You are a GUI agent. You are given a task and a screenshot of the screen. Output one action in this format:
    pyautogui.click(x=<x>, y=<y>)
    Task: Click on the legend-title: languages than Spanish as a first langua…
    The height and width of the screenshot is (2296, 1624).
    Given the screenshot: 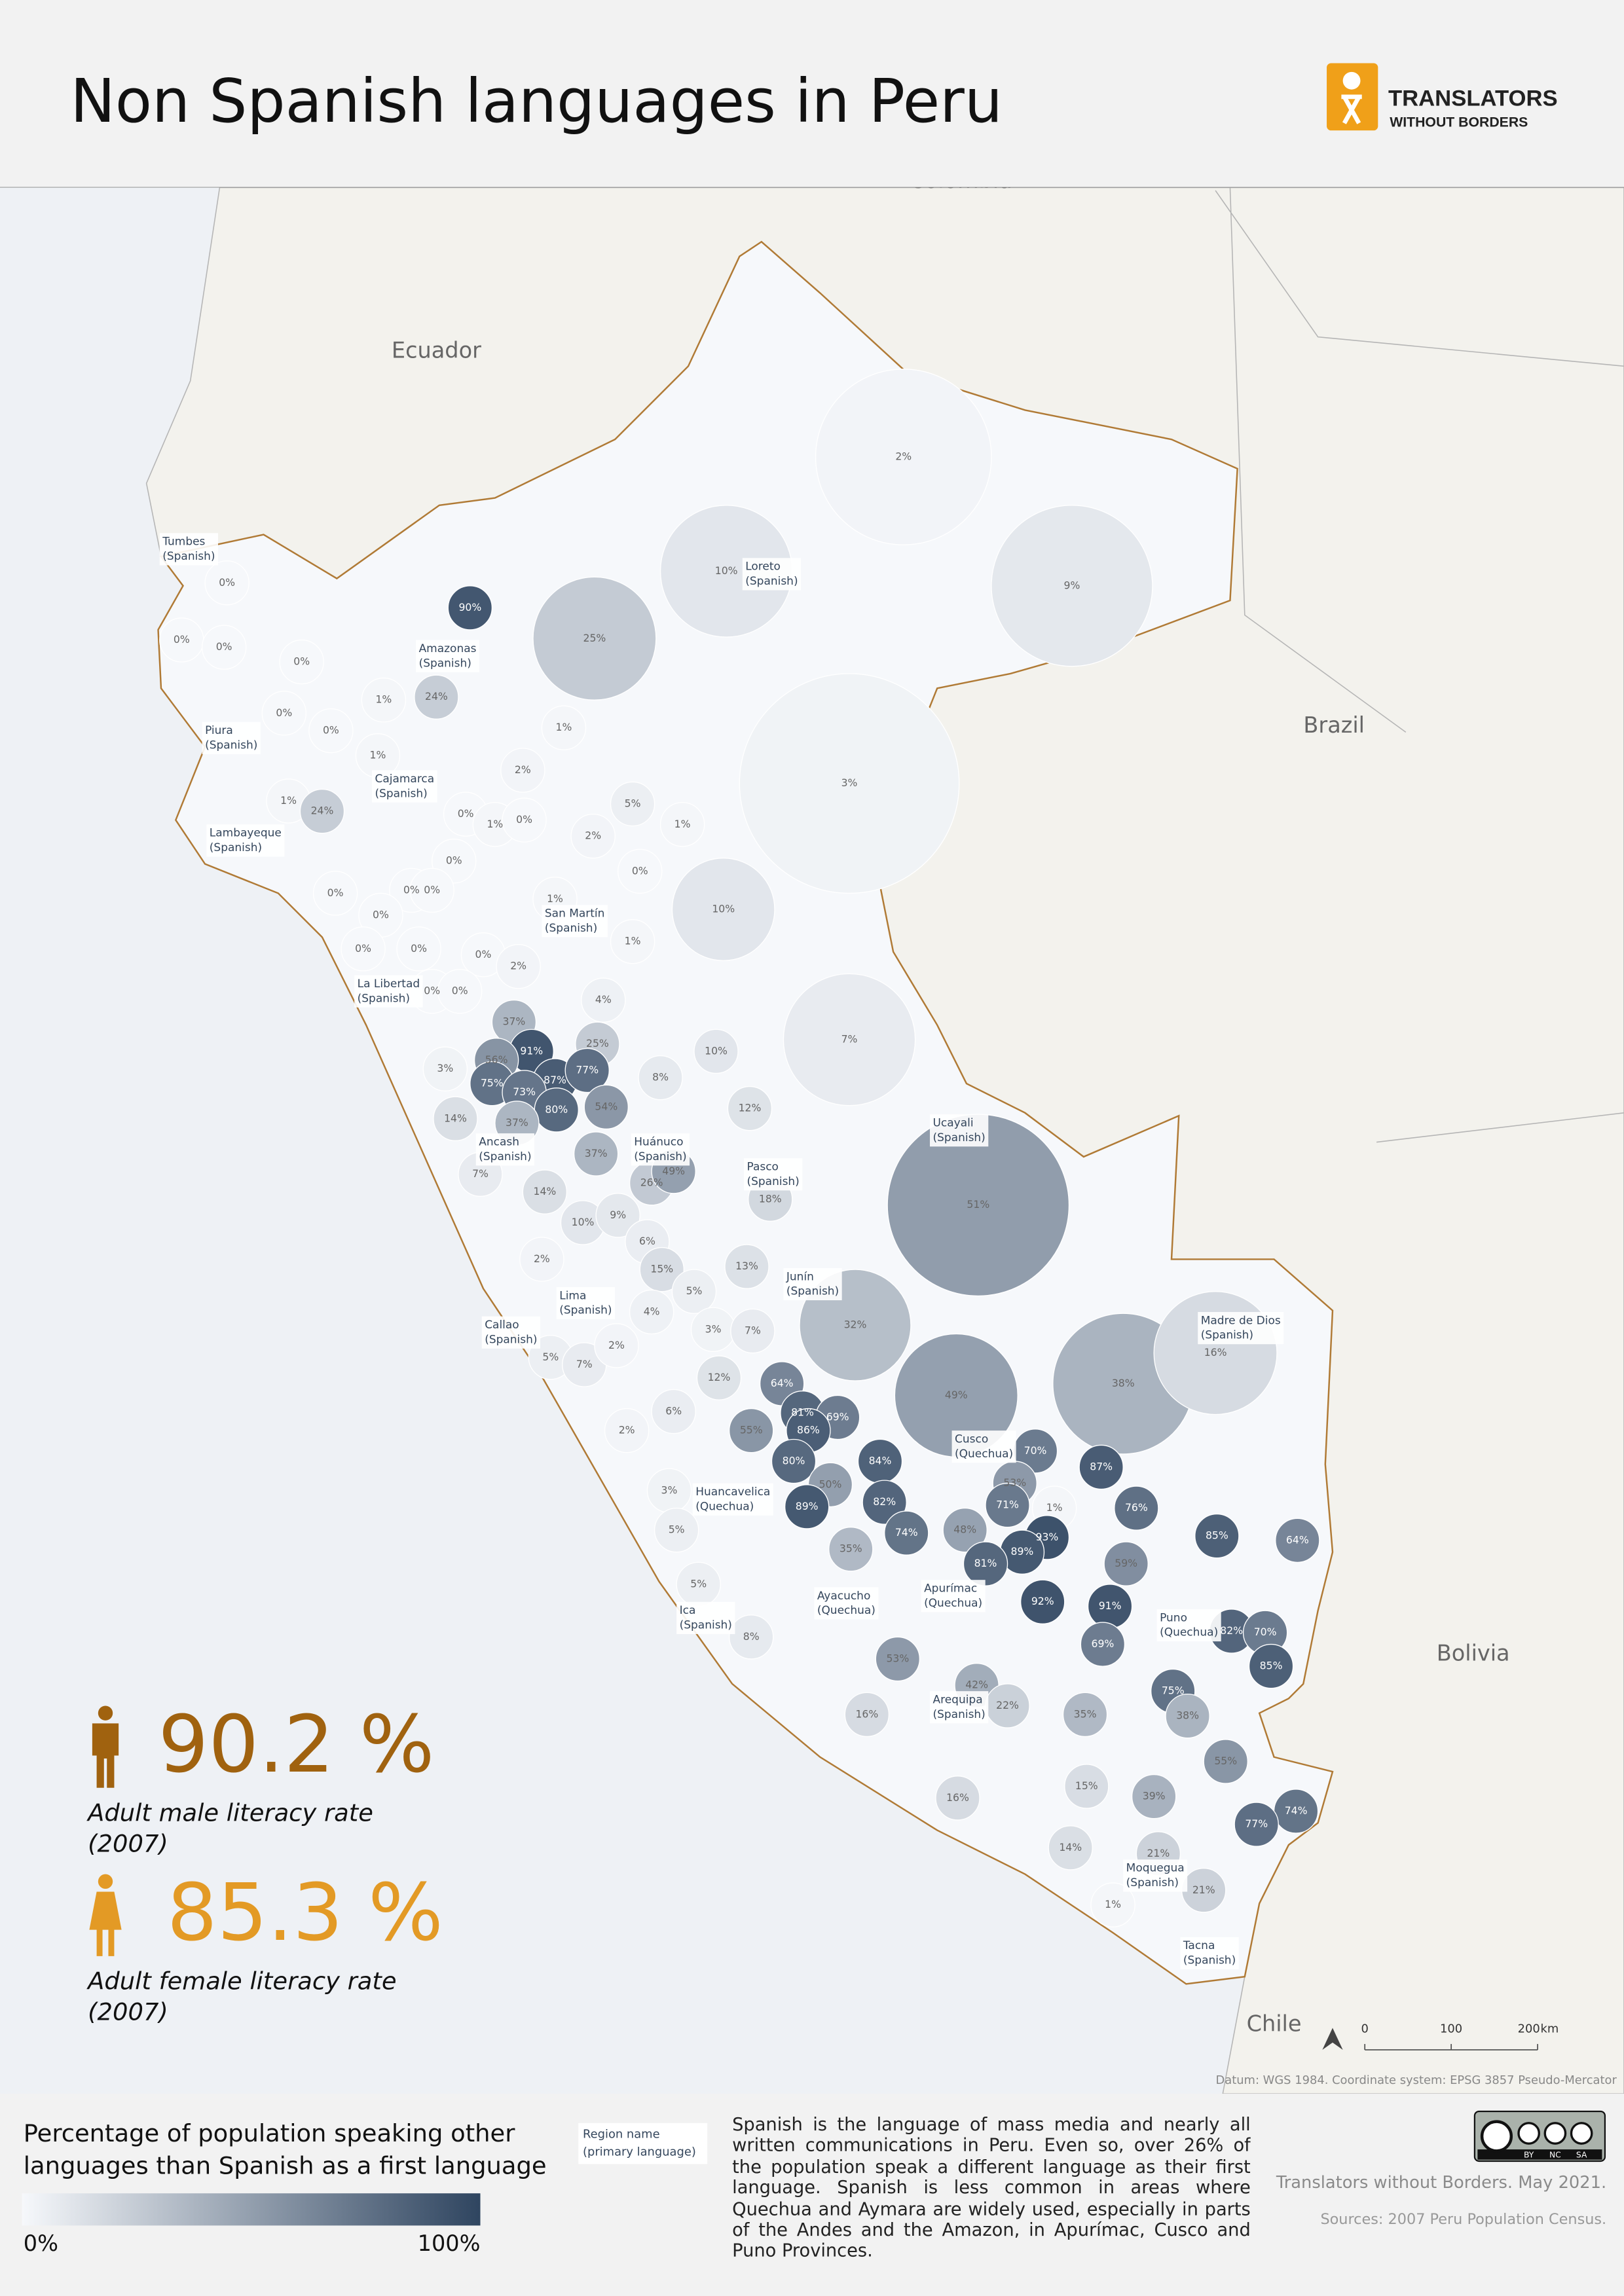 What is the action you would take?
    pyautogui.click(x=285, y=2165)
    